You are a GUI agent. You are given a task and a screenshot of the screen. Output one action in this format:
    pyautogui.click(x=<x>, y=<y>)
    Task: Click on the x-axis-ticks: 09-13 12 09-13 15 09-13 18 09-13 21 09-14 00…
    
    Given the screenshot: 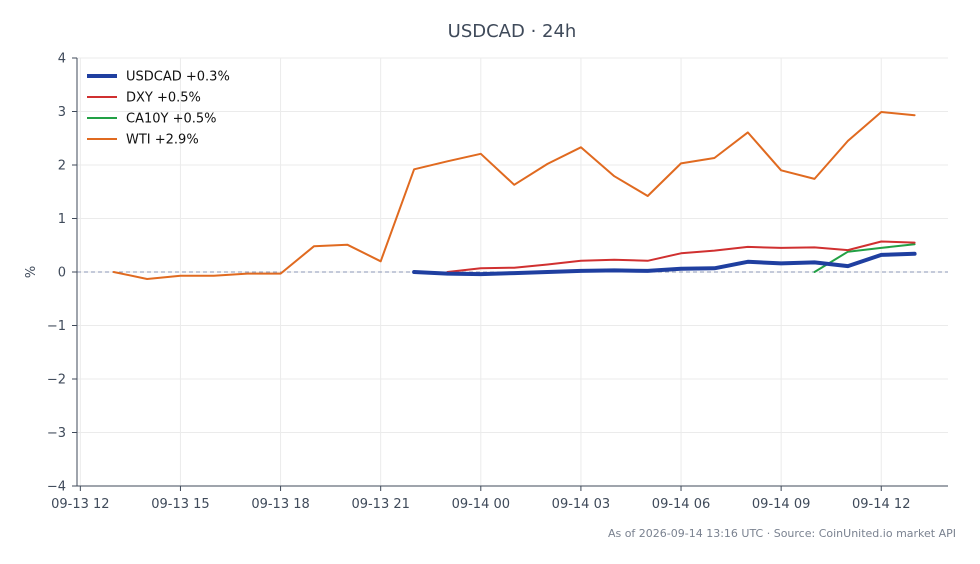 What is the action you would take?
    pyautogui.click(x=480, y=499)
    